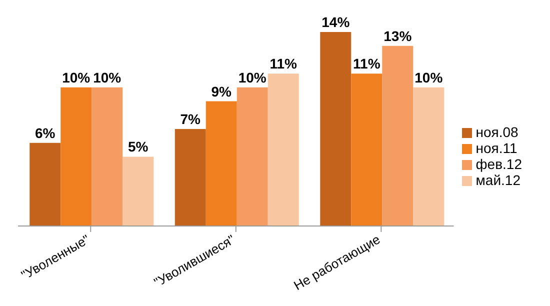  I want to click on data-label: 14%, so click(336, 22).